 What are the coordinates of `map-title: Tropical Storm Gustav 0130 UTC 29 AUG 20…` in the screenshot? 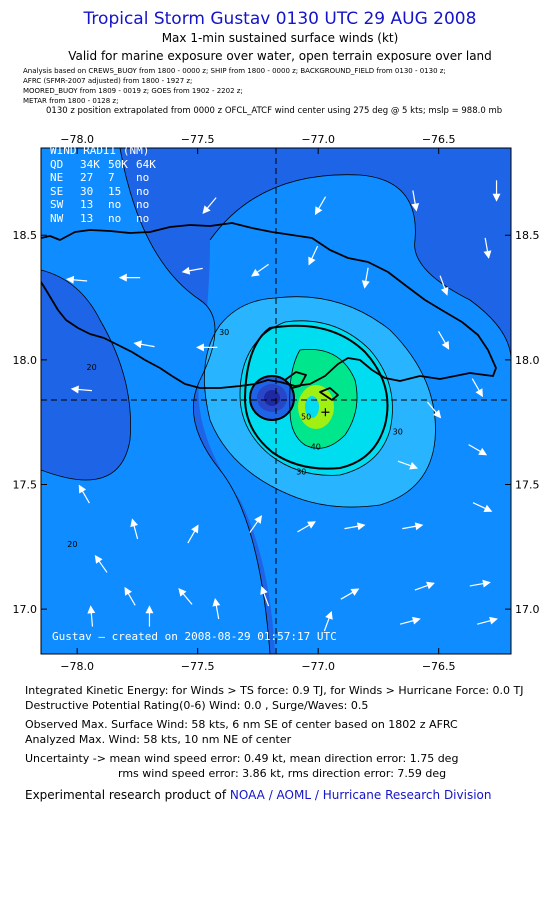 It's located at (280, 19).